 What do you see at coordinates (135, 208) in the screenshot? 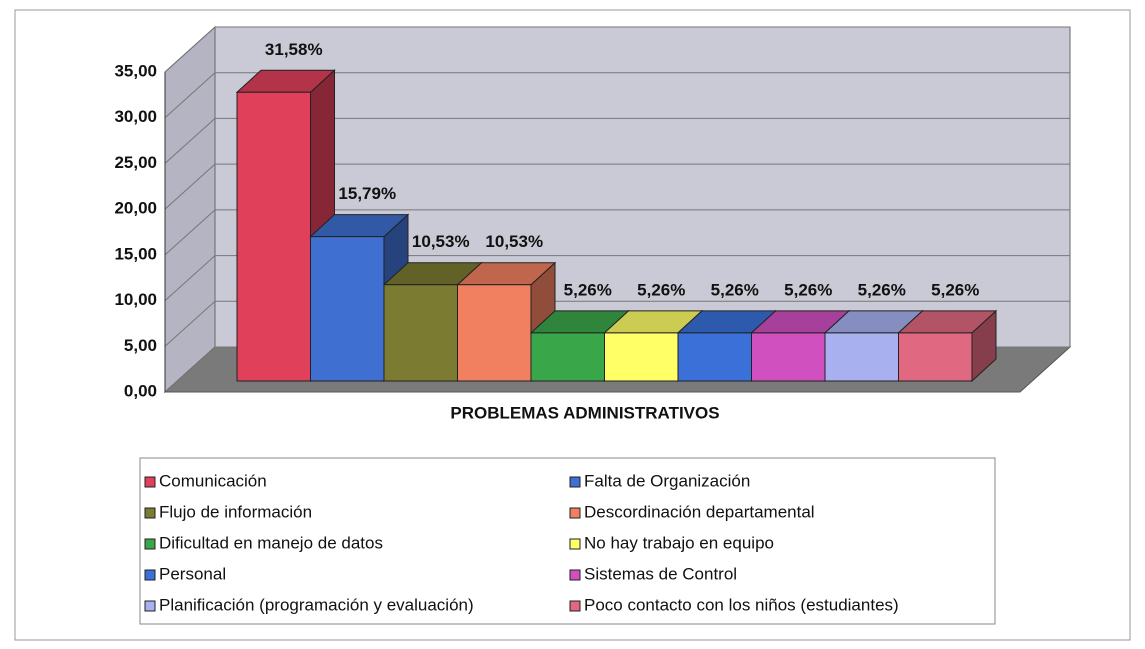
I see `y-tick-label: 20,00` at bounding box center [135, 208].